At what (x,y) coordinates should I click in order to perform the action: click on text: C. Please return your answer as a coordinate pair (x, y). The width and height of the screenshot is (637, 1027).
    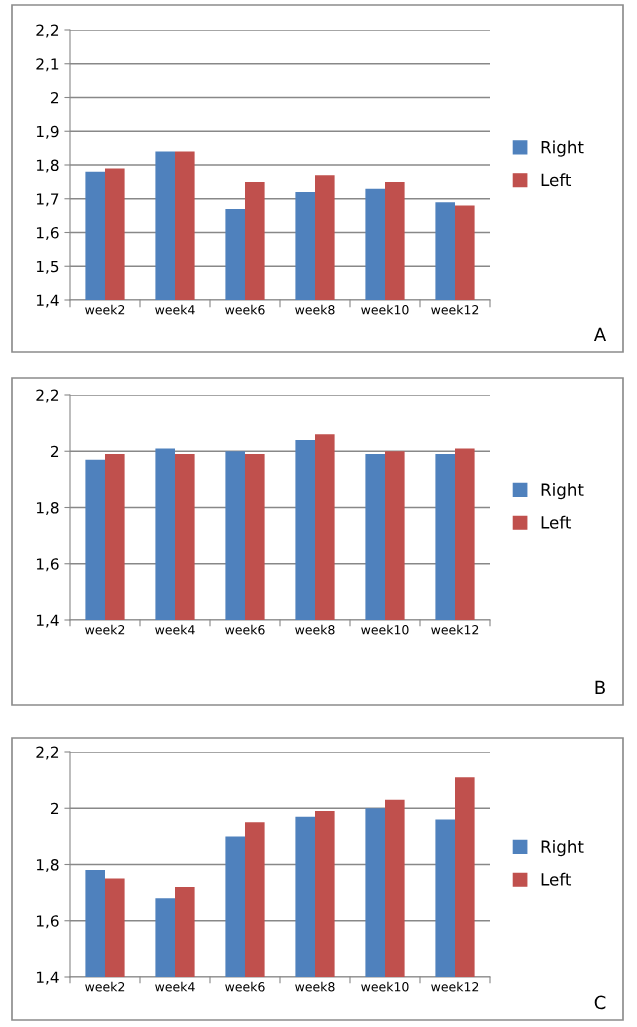
    Looking at the image, I should click on (600, 1002).